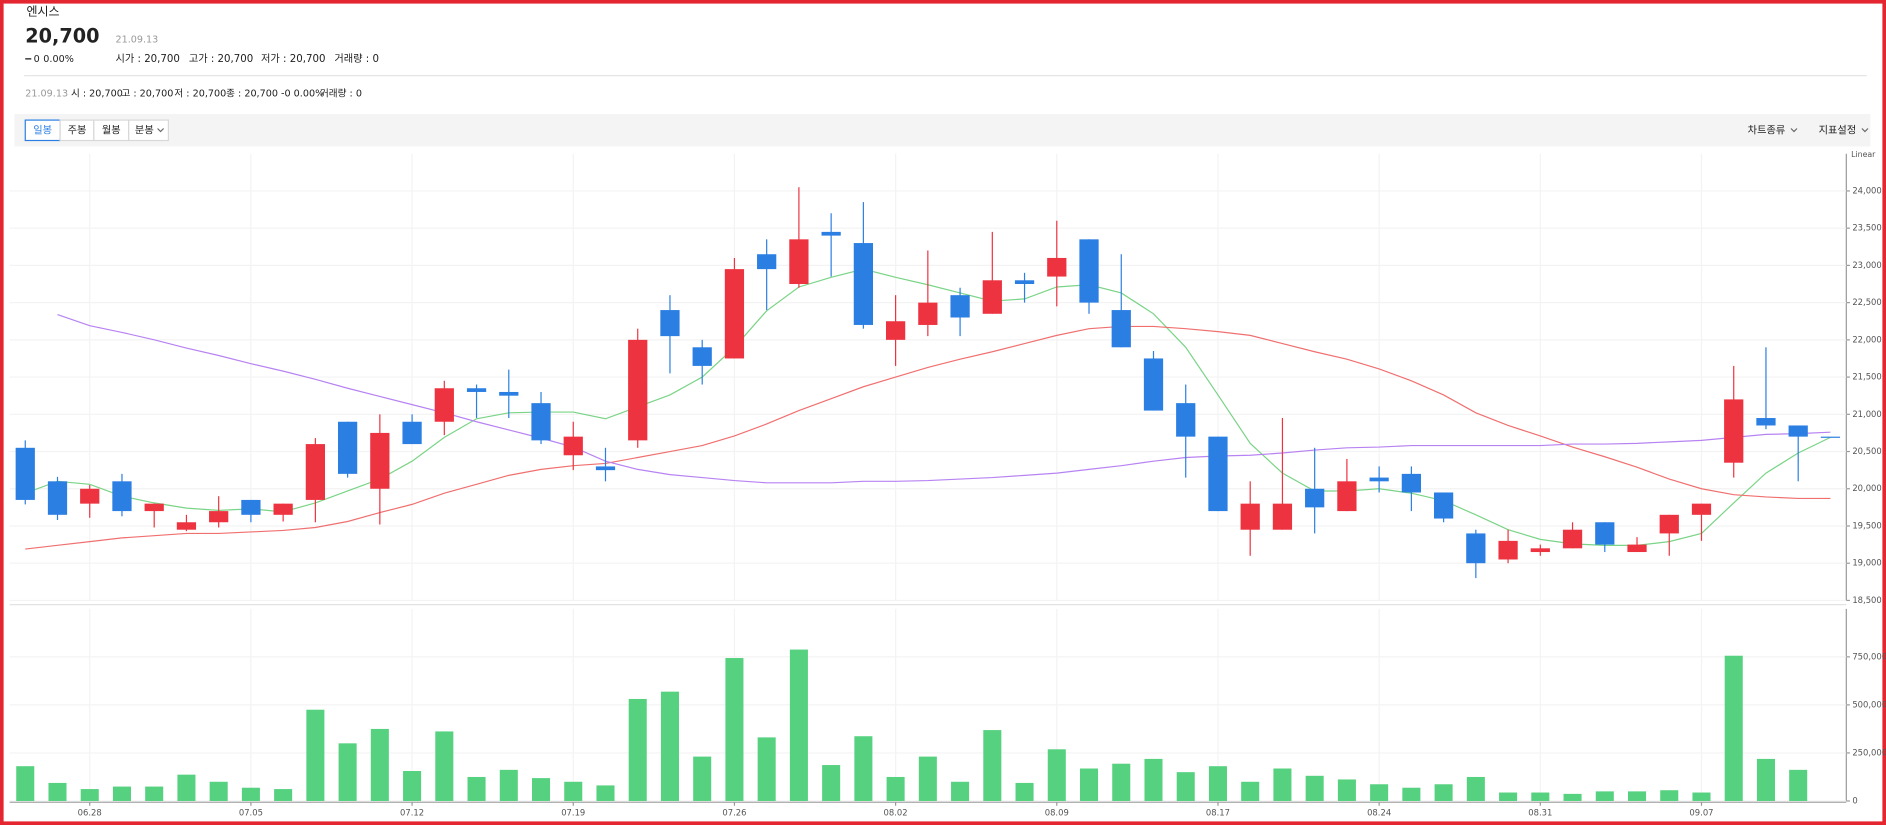  I want to click on y-tick-label: 20,000, so click(1866, 488).